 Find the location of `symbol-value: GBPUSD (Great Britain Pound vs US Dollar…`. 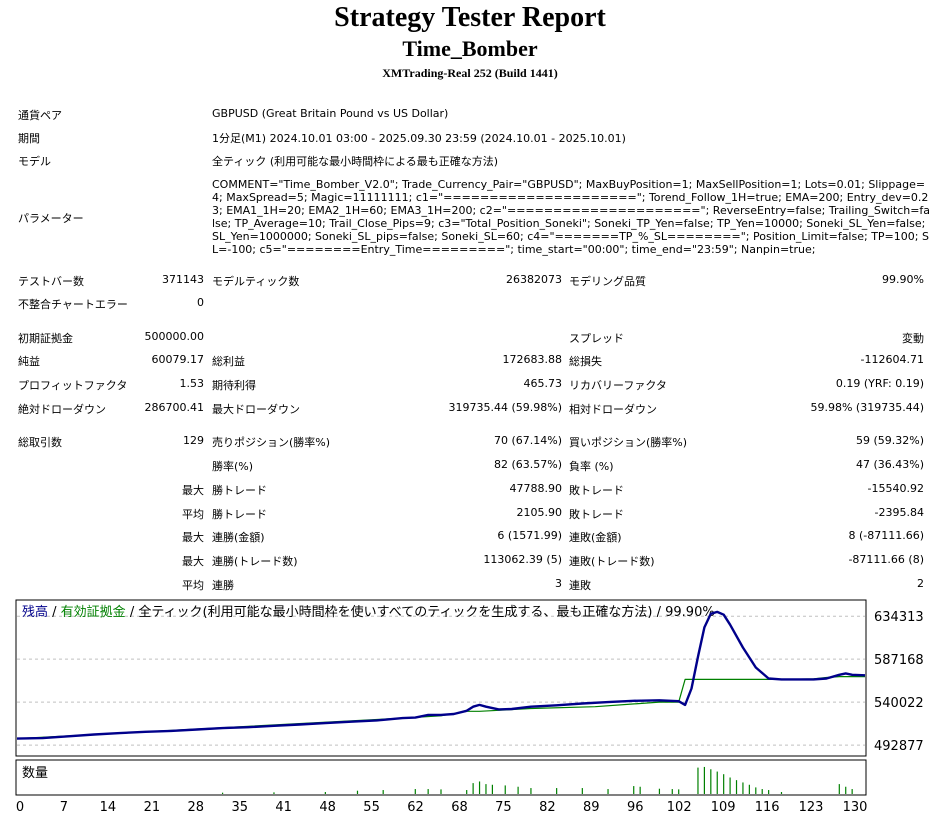

symbol-value: GBPUSD (Great Britain Pound vs US Dollar… is located at coordinates (330, 113).